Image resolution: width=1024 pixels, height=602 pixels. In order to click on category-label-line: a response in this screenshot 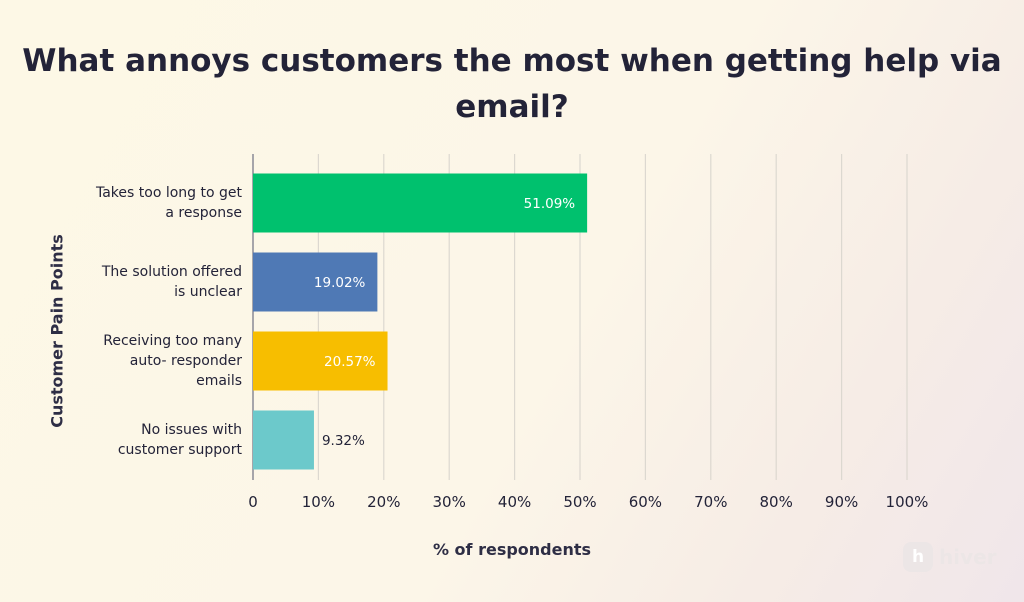, I will do `click(203, 213)`.